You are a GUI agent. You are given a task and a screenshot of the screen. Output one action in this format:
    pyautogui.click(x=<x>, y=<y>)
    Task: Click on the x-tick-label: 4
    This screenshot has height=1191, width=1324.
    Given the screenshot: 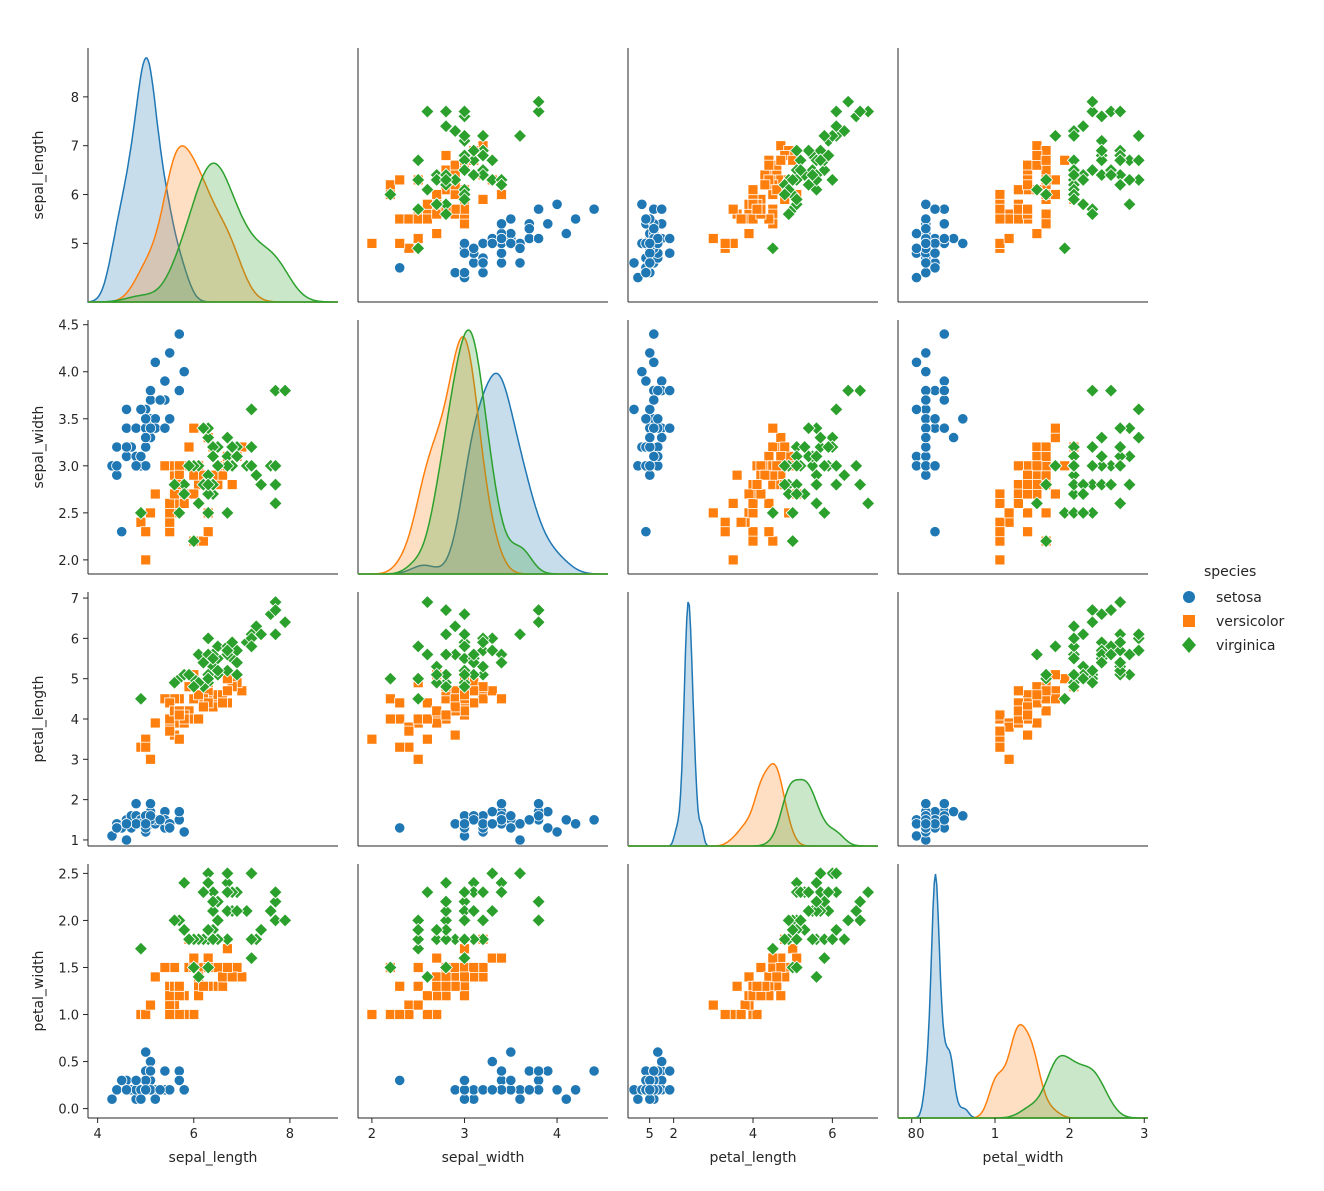 What is the action you would take?
    pyautogui.click(x=557, y=1134)
    